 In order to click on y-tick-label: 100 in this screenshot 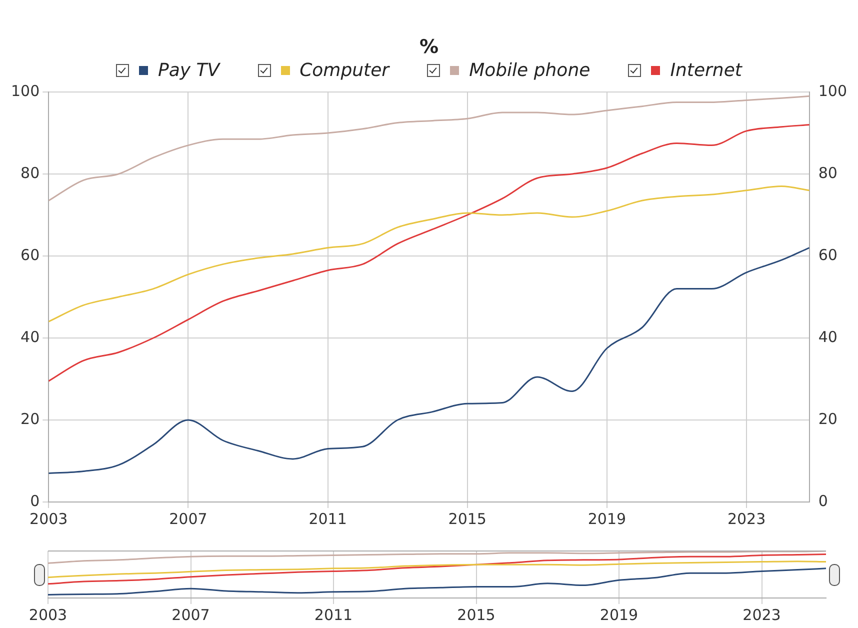, I will do `click(25, 91)`.